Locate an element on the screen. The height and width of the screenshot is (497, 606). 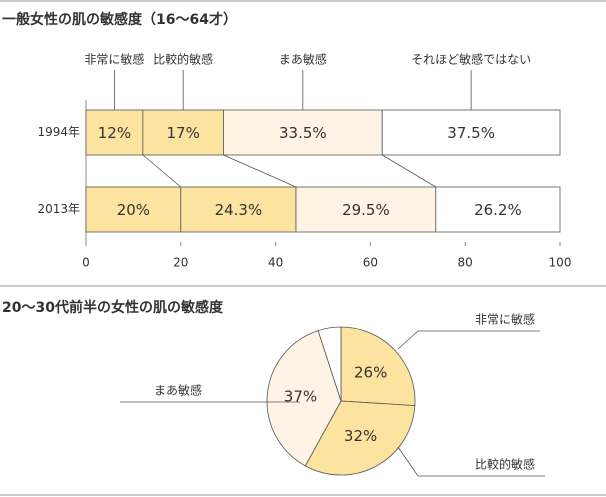
chart-title: 20～30代前半の女性の肌の敏感度 is located at coordinates (113, 307).